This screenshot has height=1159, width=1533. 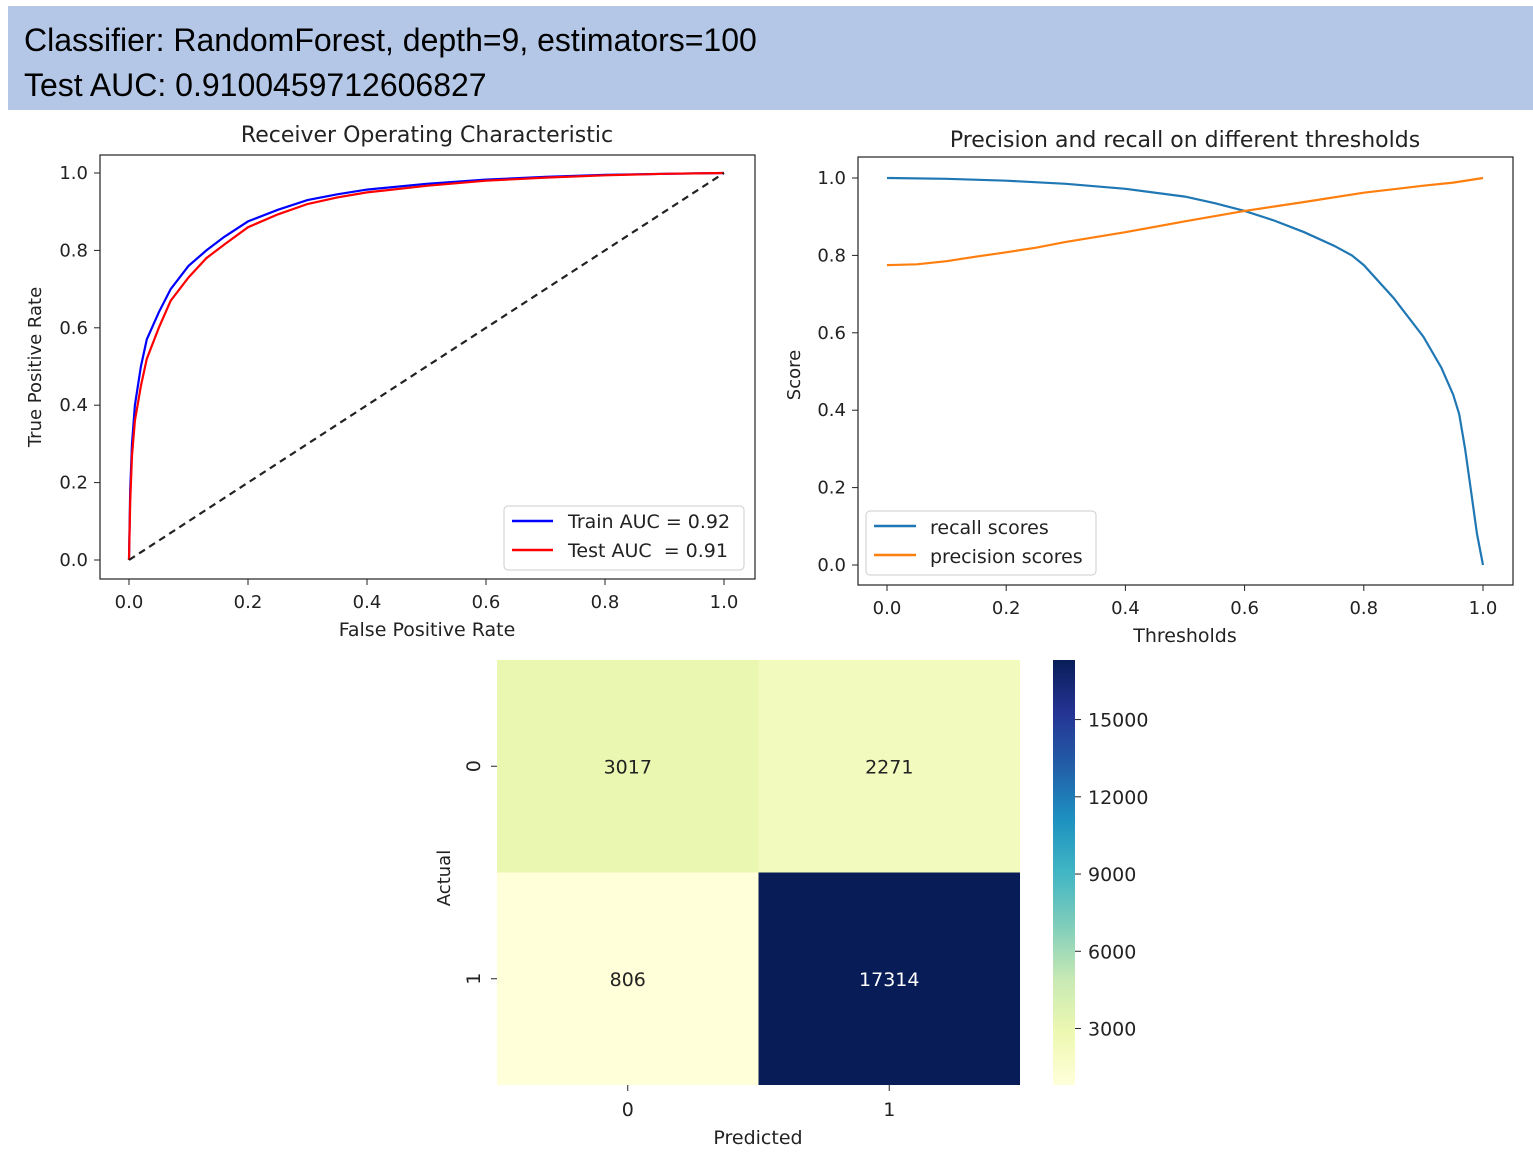 I want to click on pr-ytick-label: 0.2, so click(x=831, y=488).